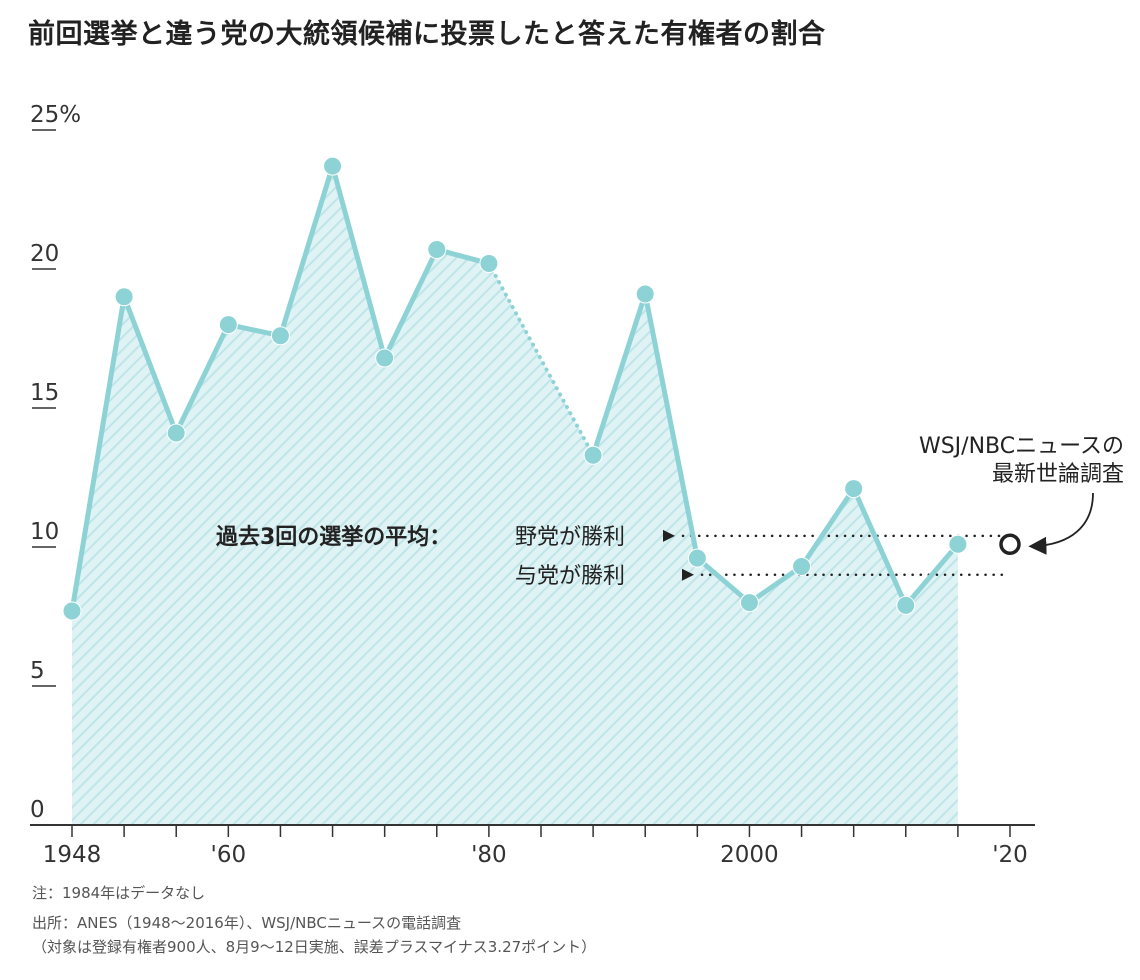 The width and height of the screenshot is (1140, 980). What do you see at coordinates (570, 537) in the screenshot?
I see `opposition-win-label: 野党が勝利` at bounding box center [570, 537].